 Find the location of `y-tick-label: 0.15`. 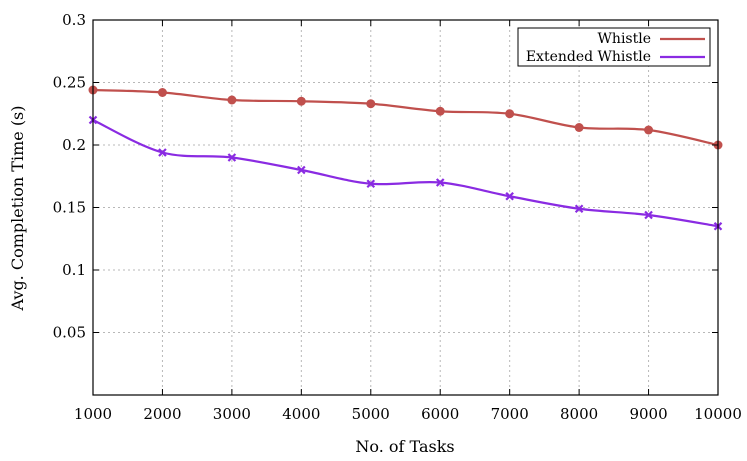

y-tick-label: 0.15 is located at coordinates (69, 208).